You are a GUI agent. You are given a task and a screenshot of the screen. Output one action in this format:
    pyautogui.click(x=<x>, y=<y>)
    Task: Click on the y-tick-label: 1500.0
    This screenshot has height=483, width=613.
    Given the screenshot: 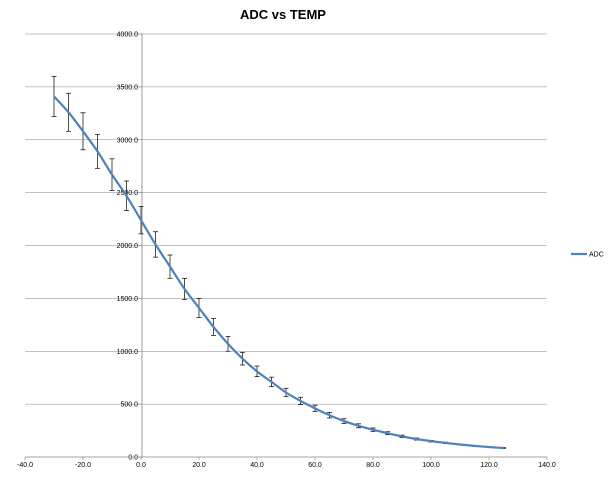 What is the action you would take?
    pyautogui.click(x=128, y=299)
    